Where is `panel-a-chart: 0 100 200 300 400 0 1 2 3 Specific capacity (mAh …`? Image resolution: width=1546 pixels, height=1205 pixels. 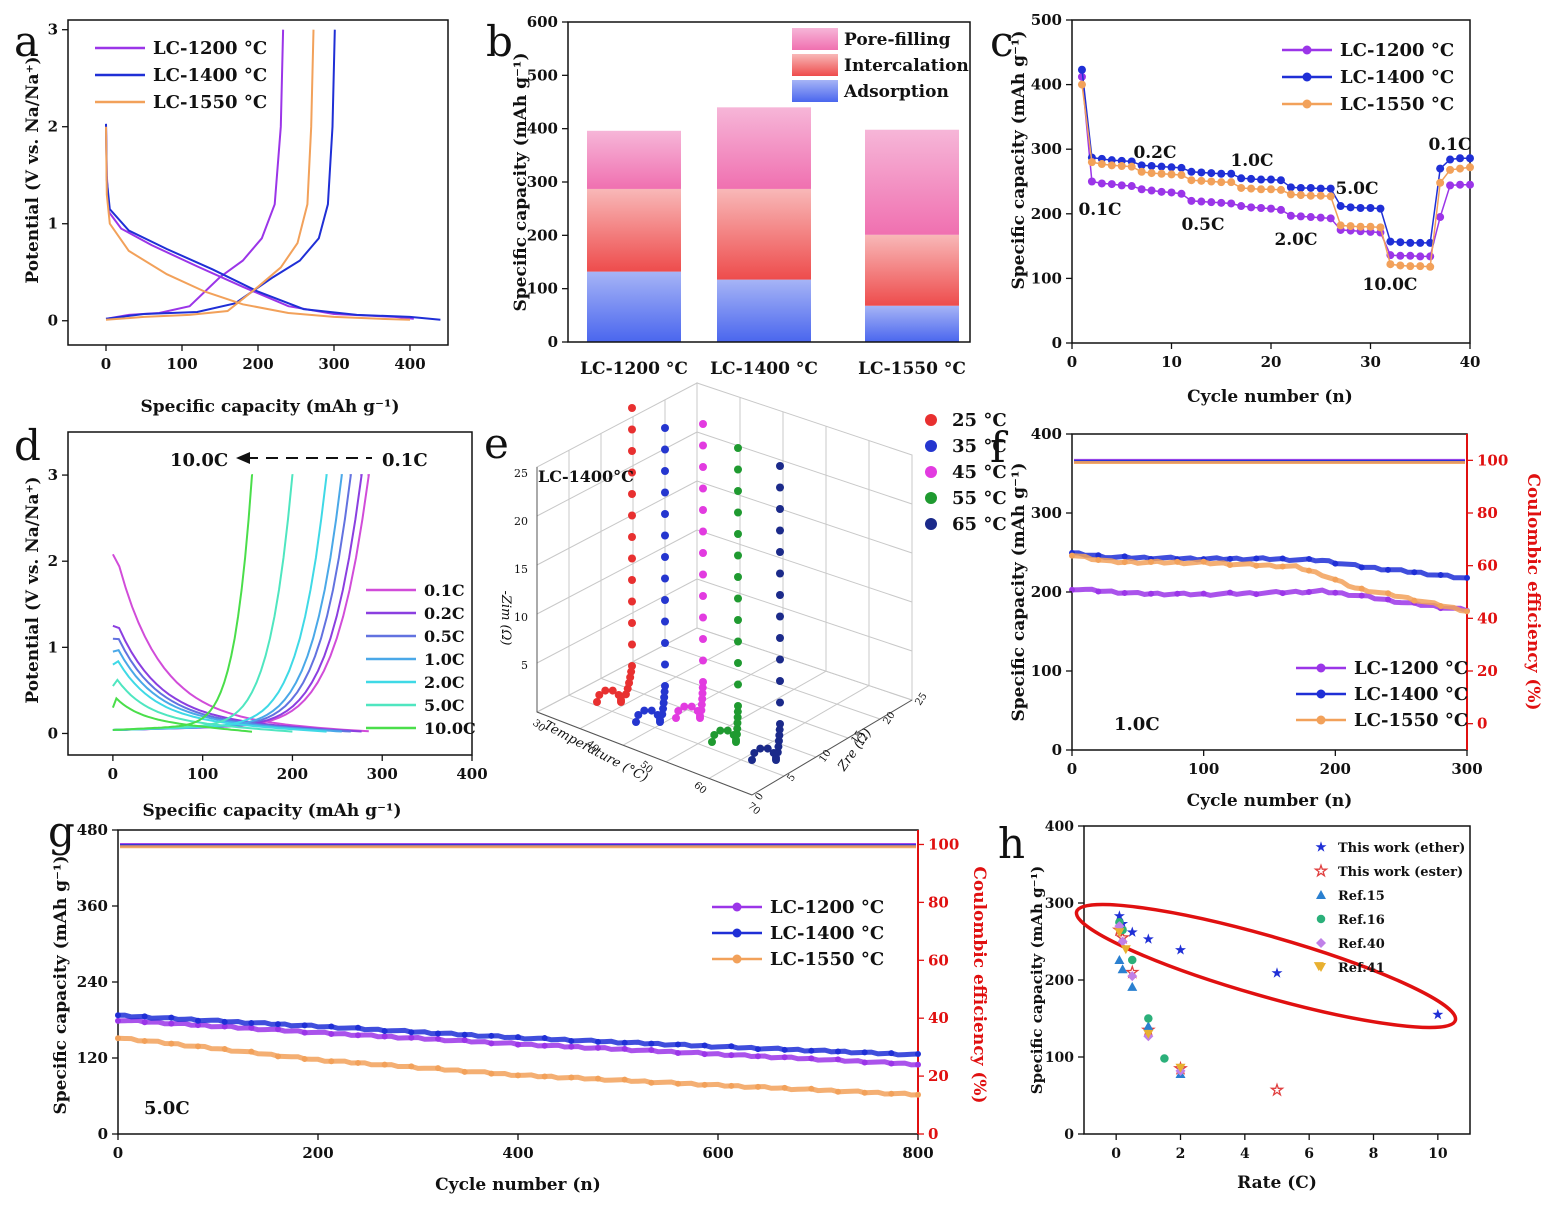
panel-a-chart: 0 100 200 300 400 0 1 2 3 Specific capacity (mAh … is located at coordinates (236, 218).